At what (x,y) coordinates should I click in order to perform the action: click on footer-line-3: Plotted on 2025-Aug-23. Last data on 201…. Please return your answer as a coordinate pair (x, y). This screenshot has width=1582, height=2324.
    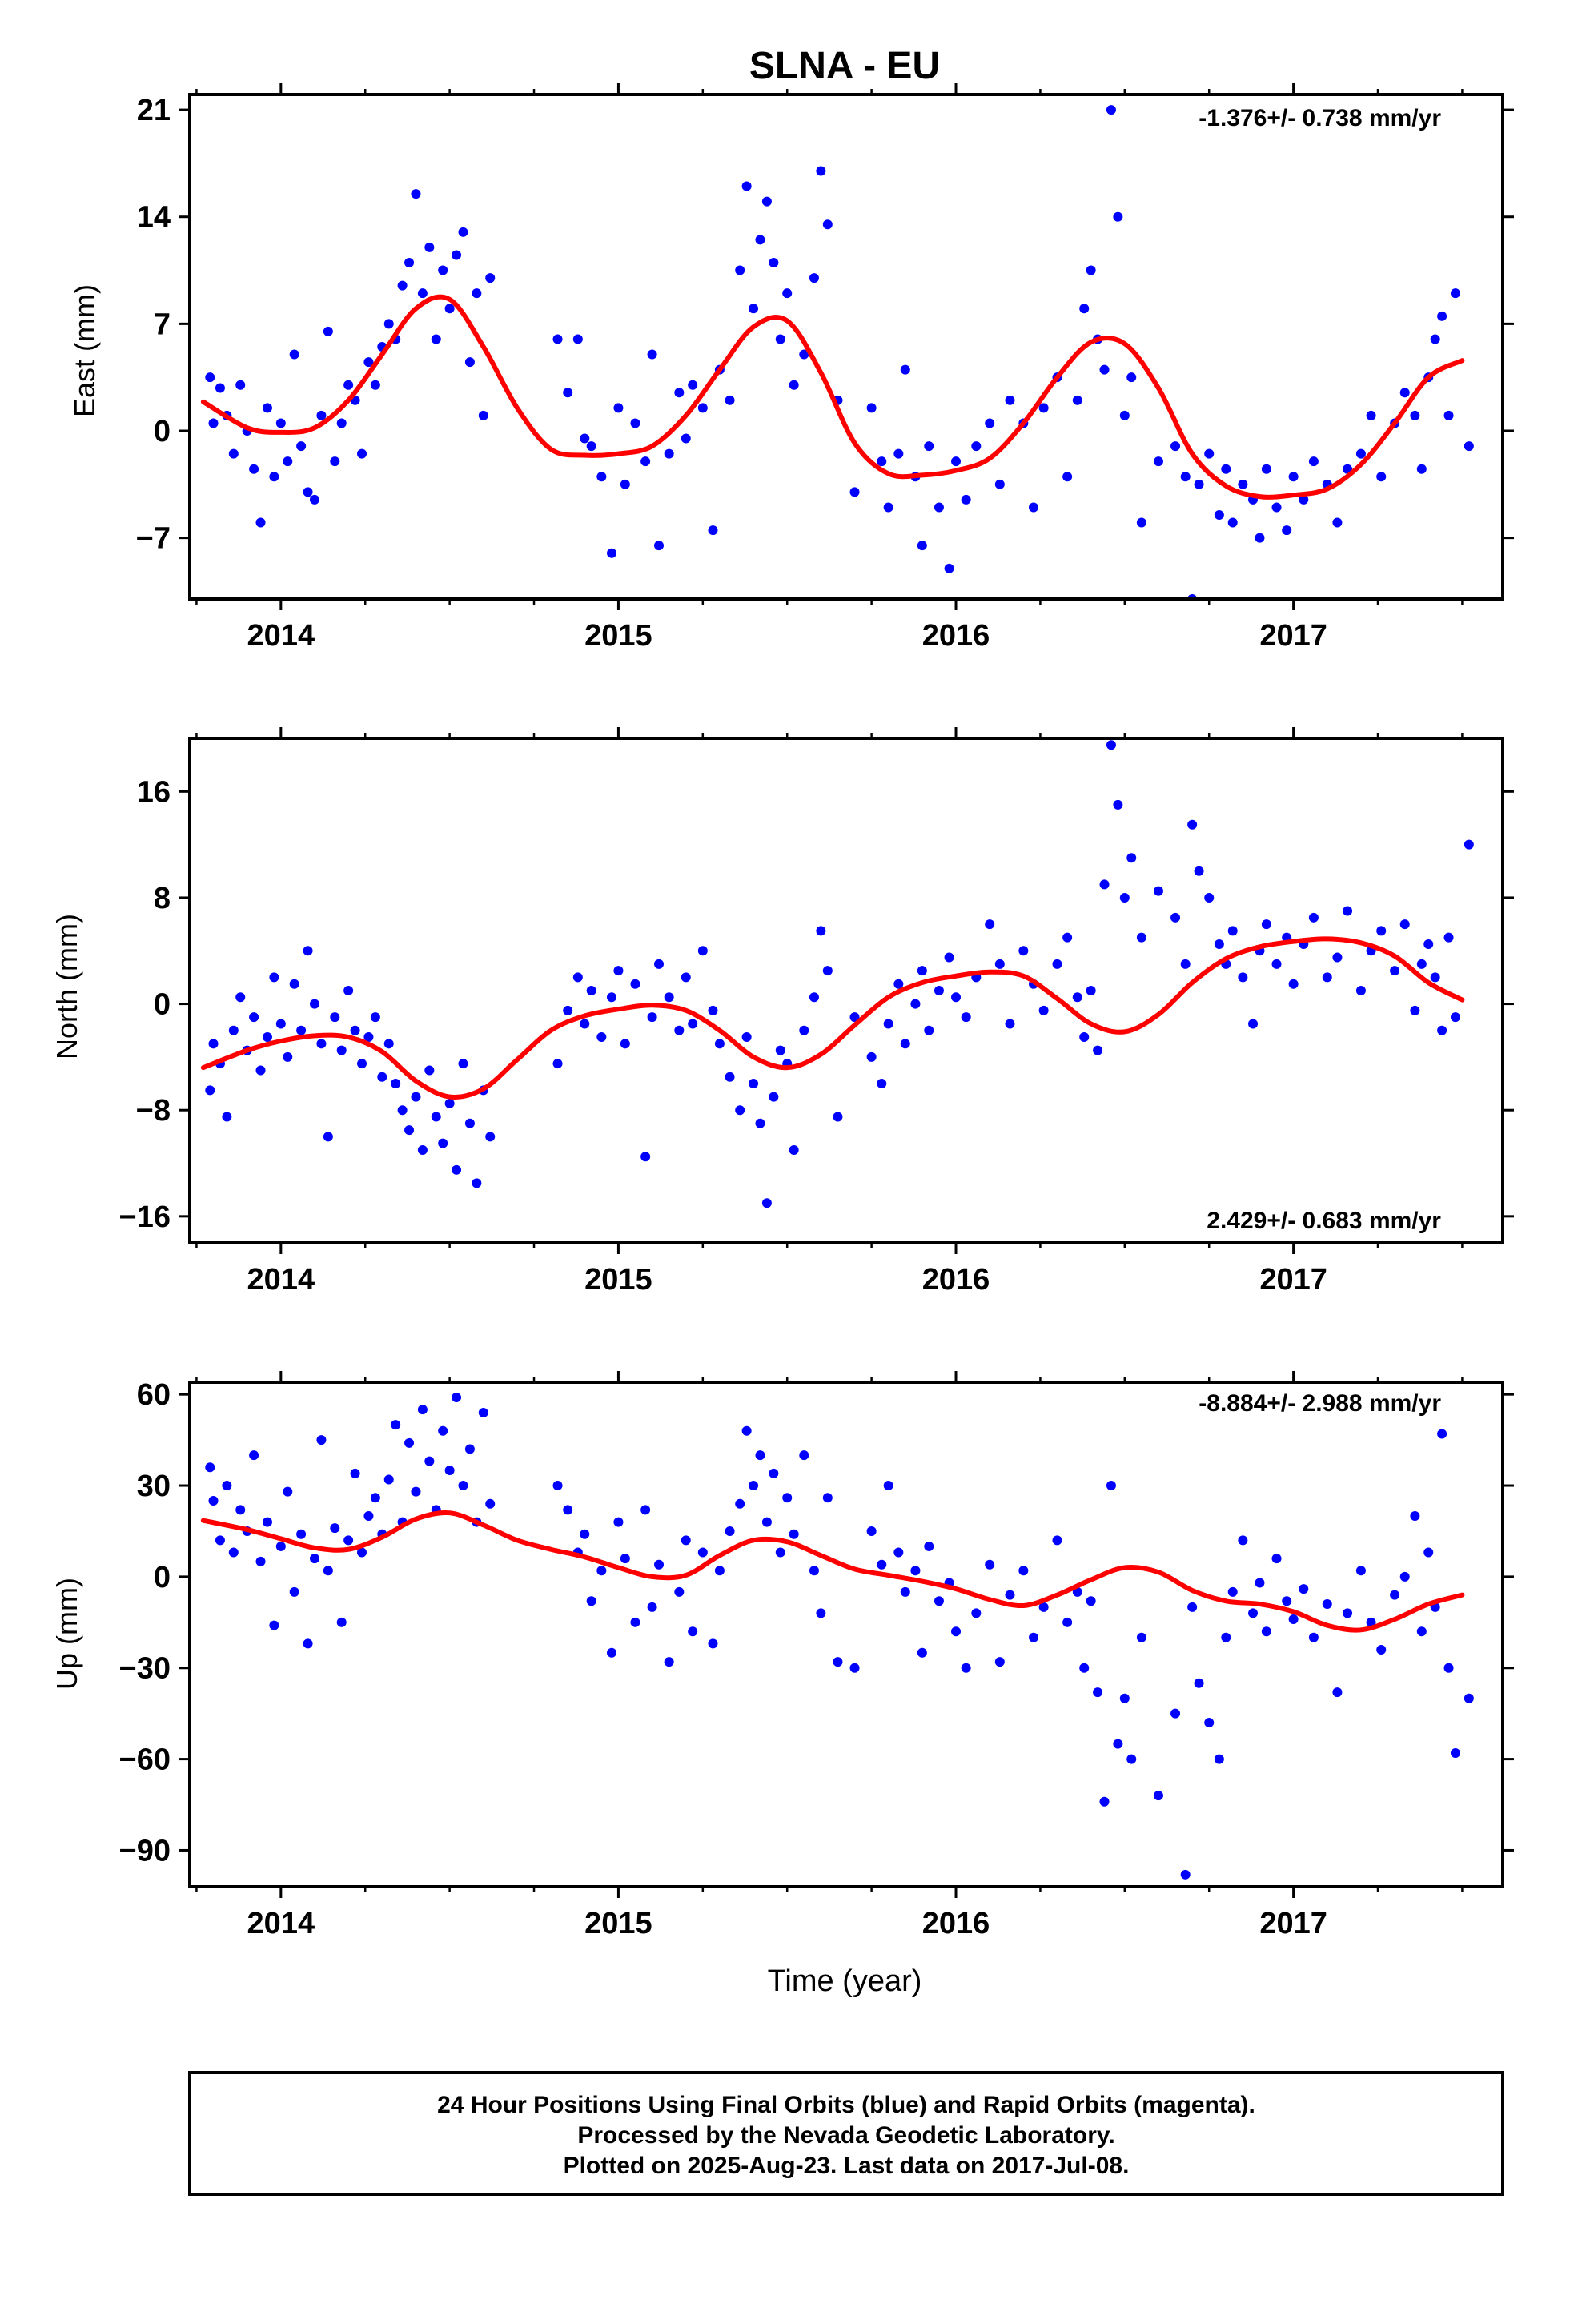
    Looking at the image, I should click on (847, 2166).